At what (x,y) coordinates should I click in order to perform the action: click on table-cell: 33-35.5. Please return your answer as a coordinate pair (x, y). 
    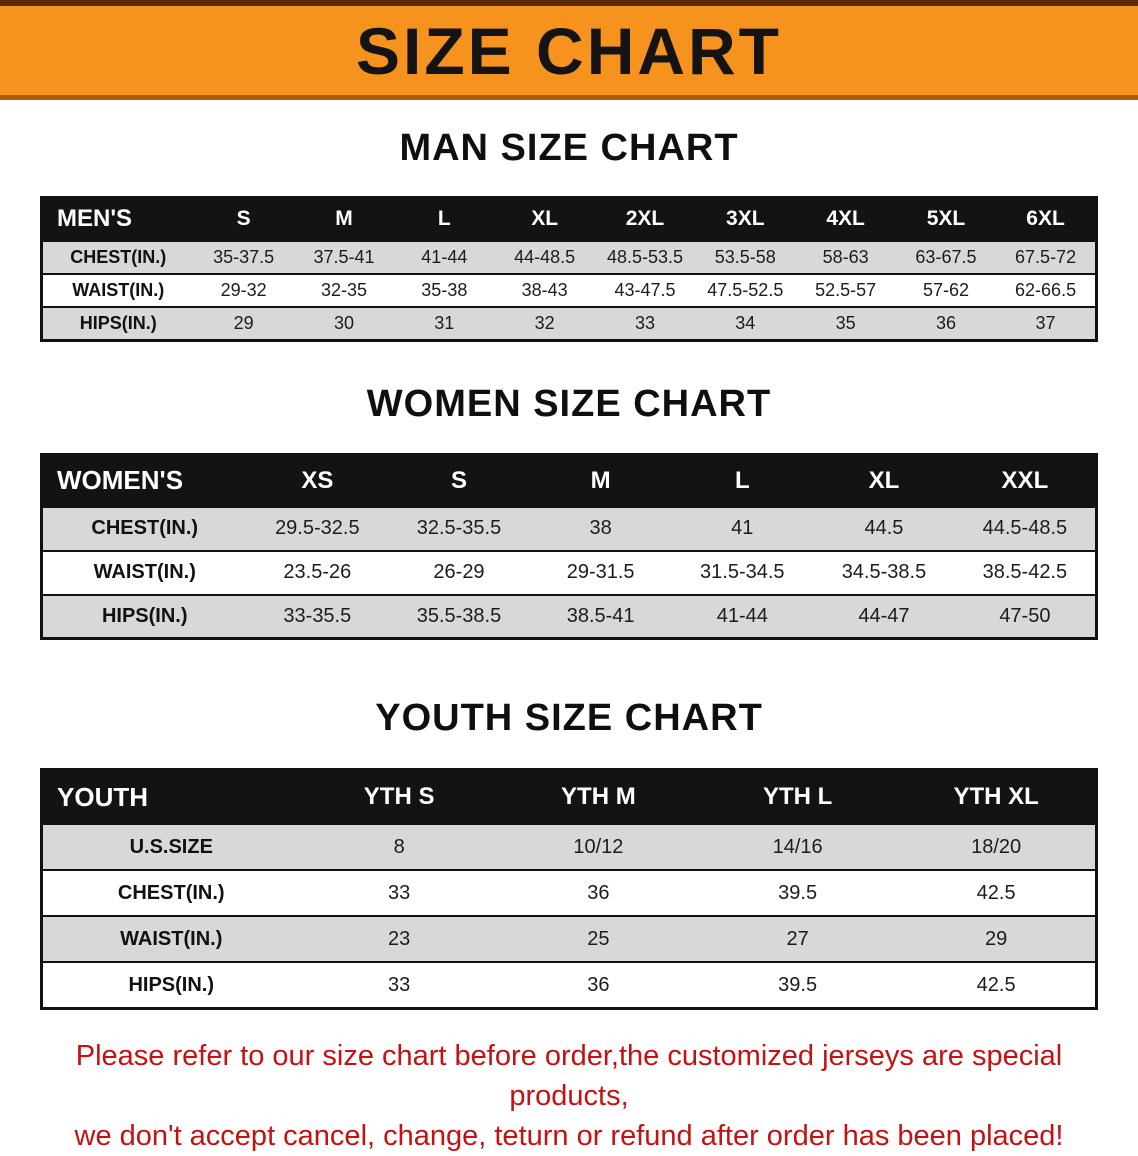
    Looking at the image, I should click on (317, 615).